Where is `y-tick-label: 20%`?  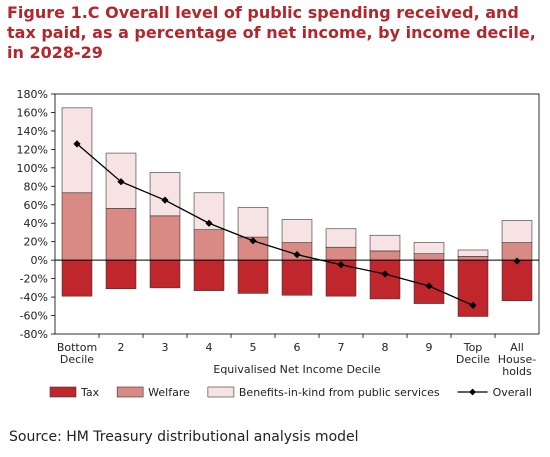
y-tick-label: 20% is located at coordinates (36, 242).